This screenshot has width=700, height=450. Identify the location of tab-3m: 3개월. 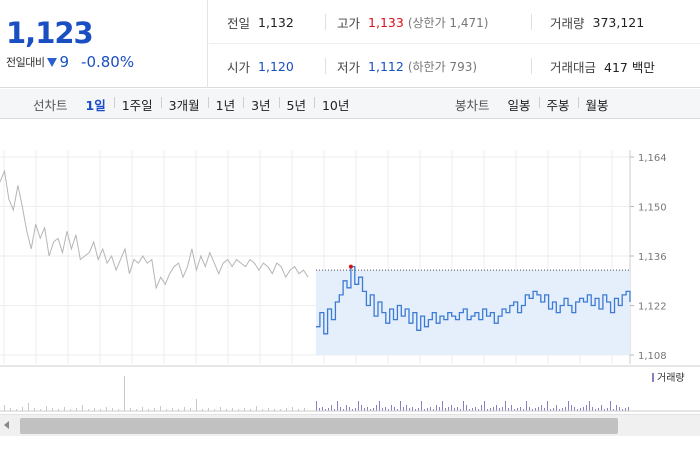
(184, 104).